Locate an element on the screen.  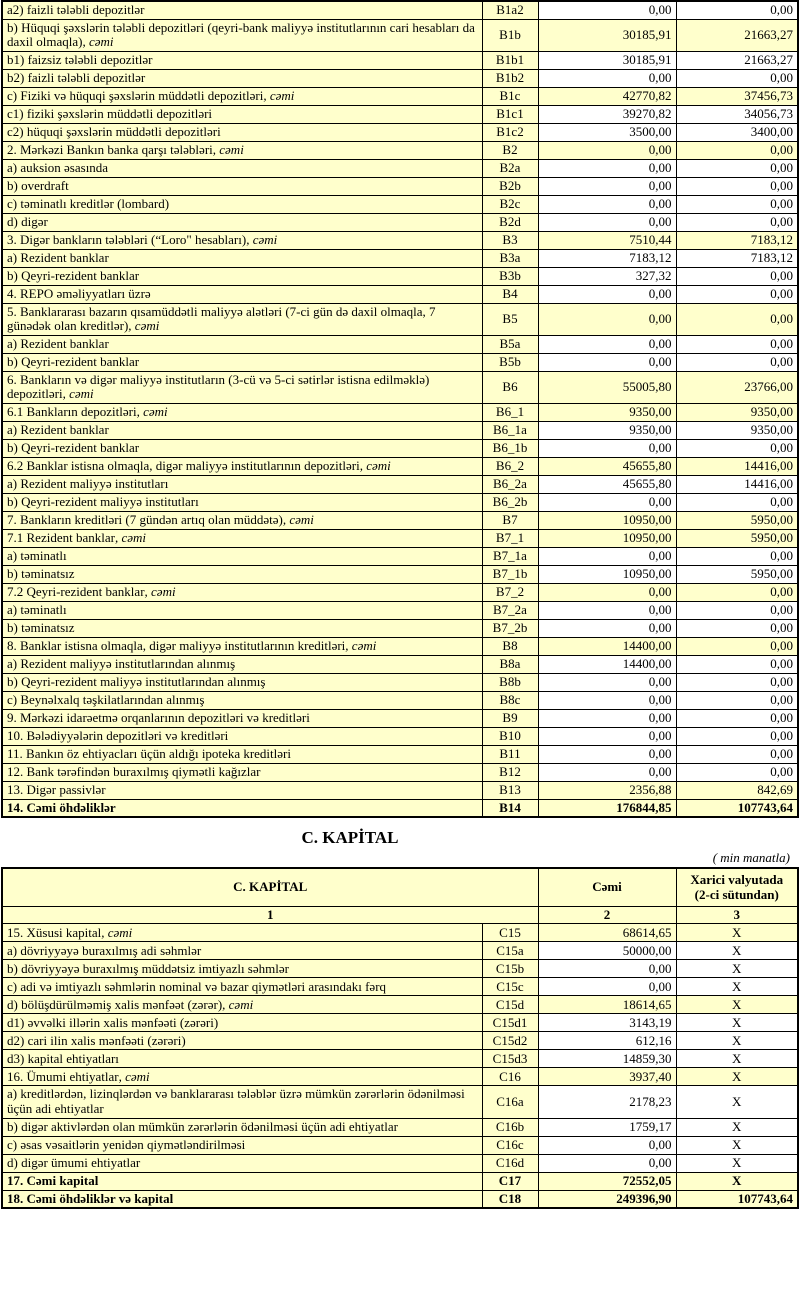
row-code: B2d is located at coordinates (510, 222).